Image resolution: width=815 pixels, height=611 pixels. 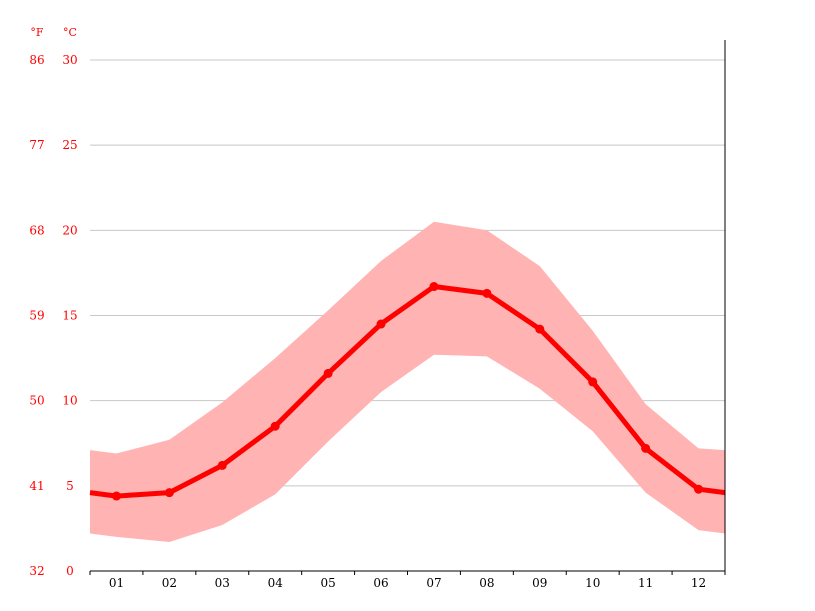 I want to click on fahrenheit-unit-label: °F, so click(x=37, y=32).